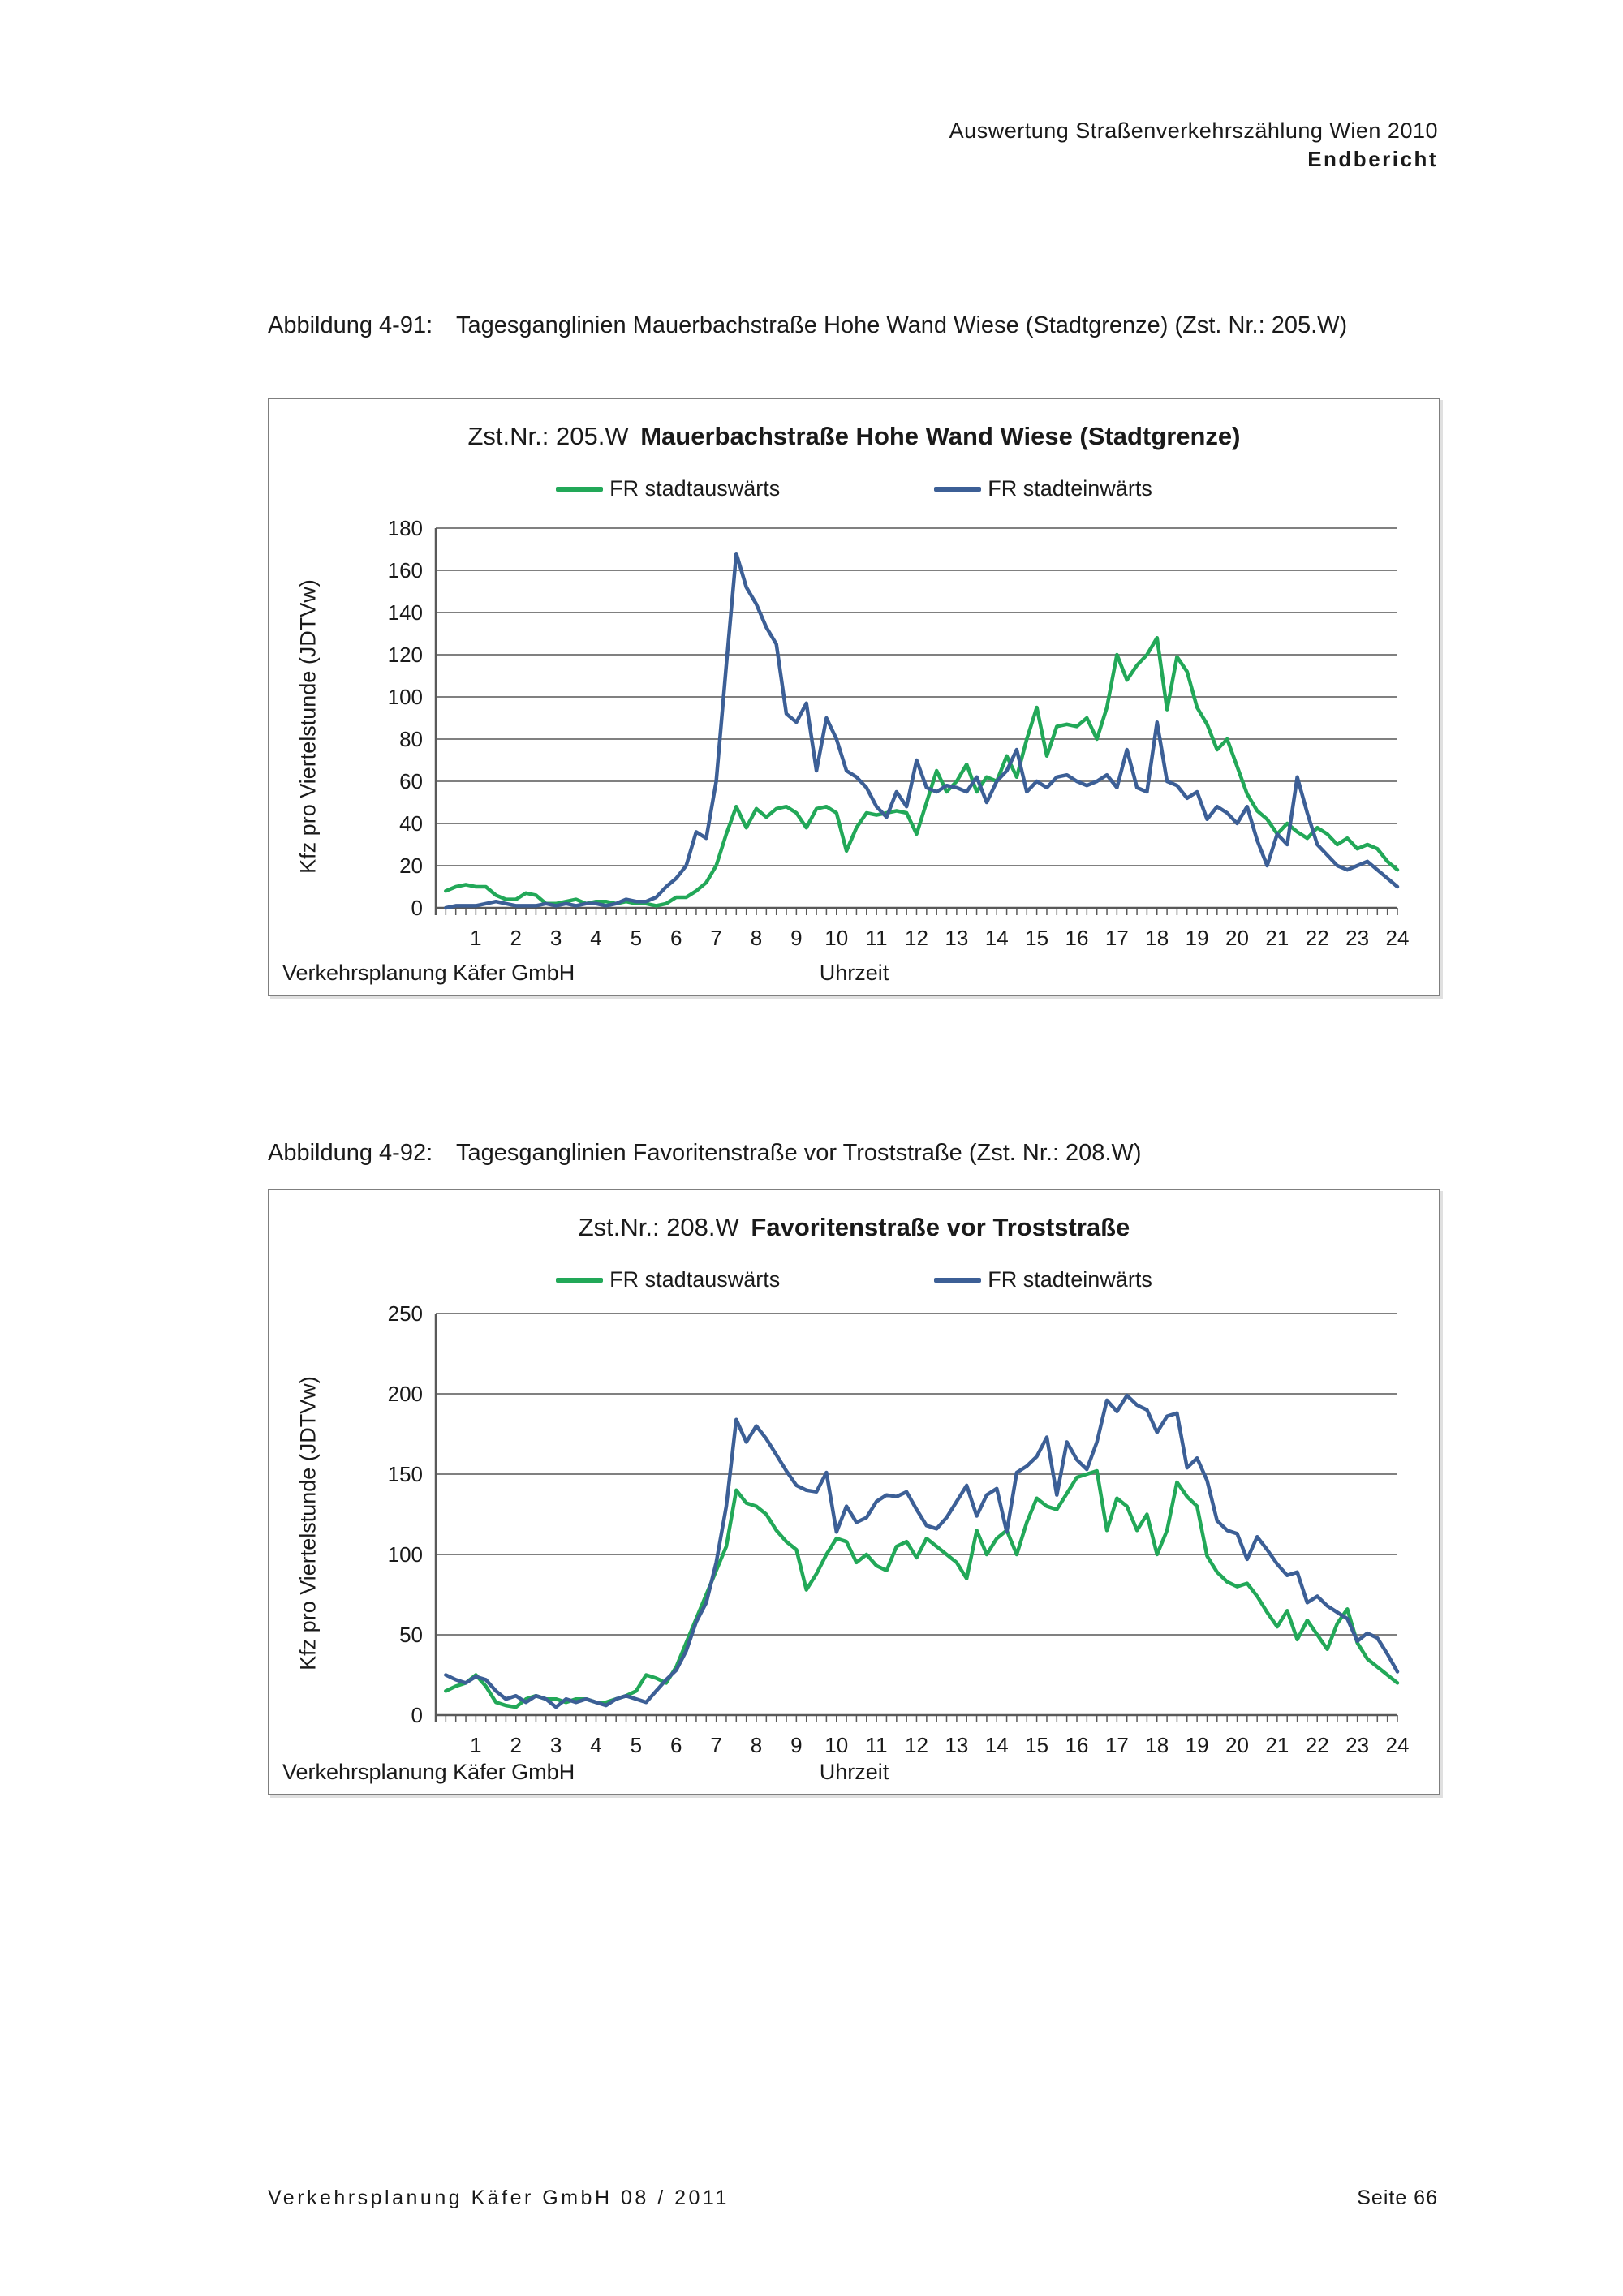 The image size is (1623, 2296). What do you see at coordinates (548, 436) in the screenshot?
I see `chart-title-prefix: Zst.Nr.: 205.W` at bounding box center [548, 436].